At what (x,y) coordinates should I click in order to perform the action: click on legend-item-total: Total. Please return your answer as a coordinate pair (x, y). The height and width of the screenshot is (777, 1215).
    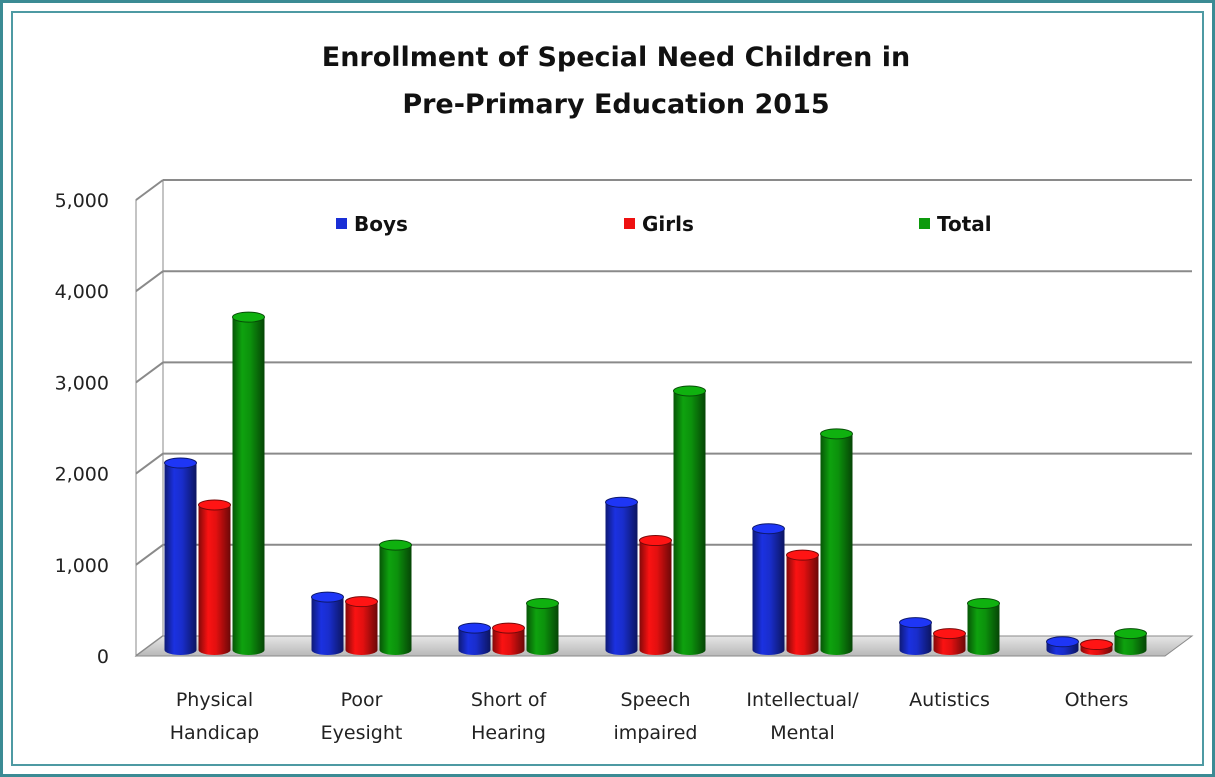
    Looking at the image, I should click on (955, 224).